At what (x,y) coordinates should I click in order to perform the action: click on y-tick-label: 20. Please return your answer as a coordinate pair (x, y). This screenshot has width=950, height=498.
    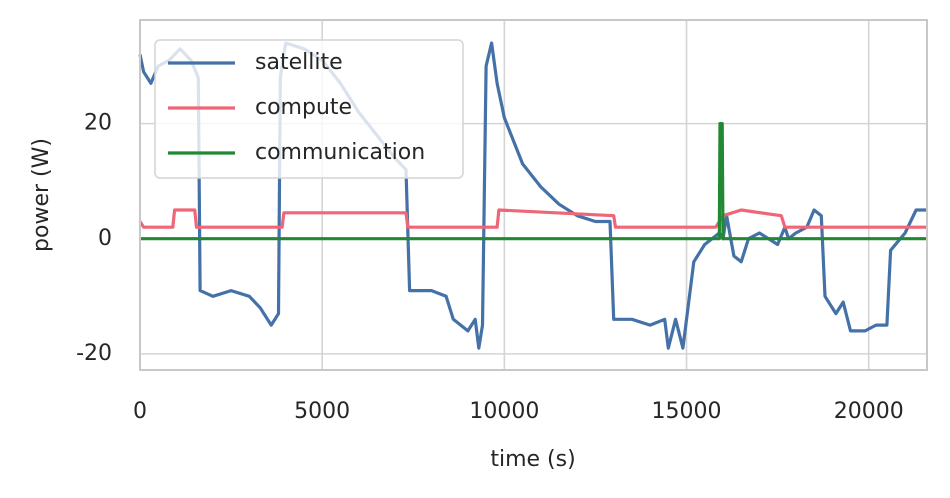
    Looking at the image, I should click on (98, 123).